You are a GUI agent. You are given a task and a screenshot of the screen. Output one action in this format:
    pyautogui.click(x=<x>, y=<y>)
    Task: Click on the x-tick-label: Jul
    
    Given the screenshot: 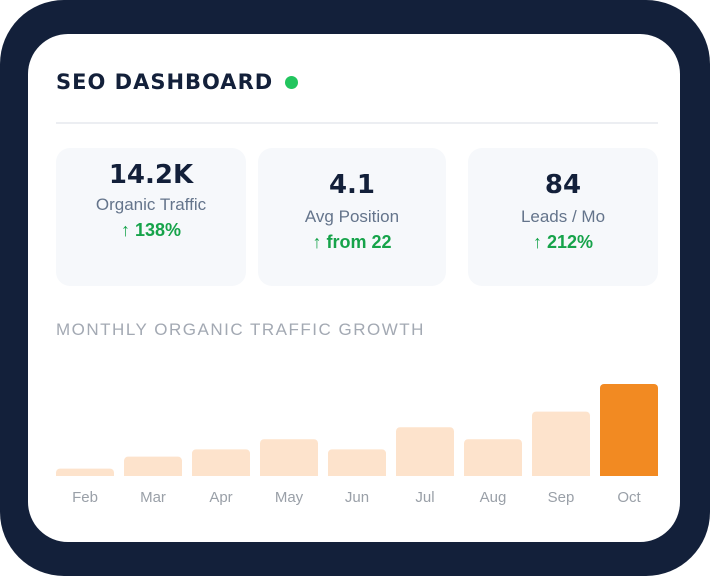 What is the action you would take?
    pyautogui.click(x=424, y=497)
    